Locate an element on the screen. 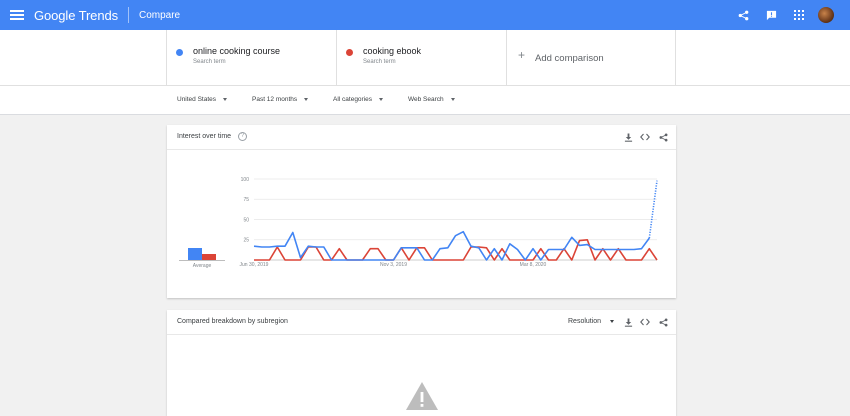 This screenshot has width=850, height=416. term-1-name: online cooking course is located at coordinates (237, 51).